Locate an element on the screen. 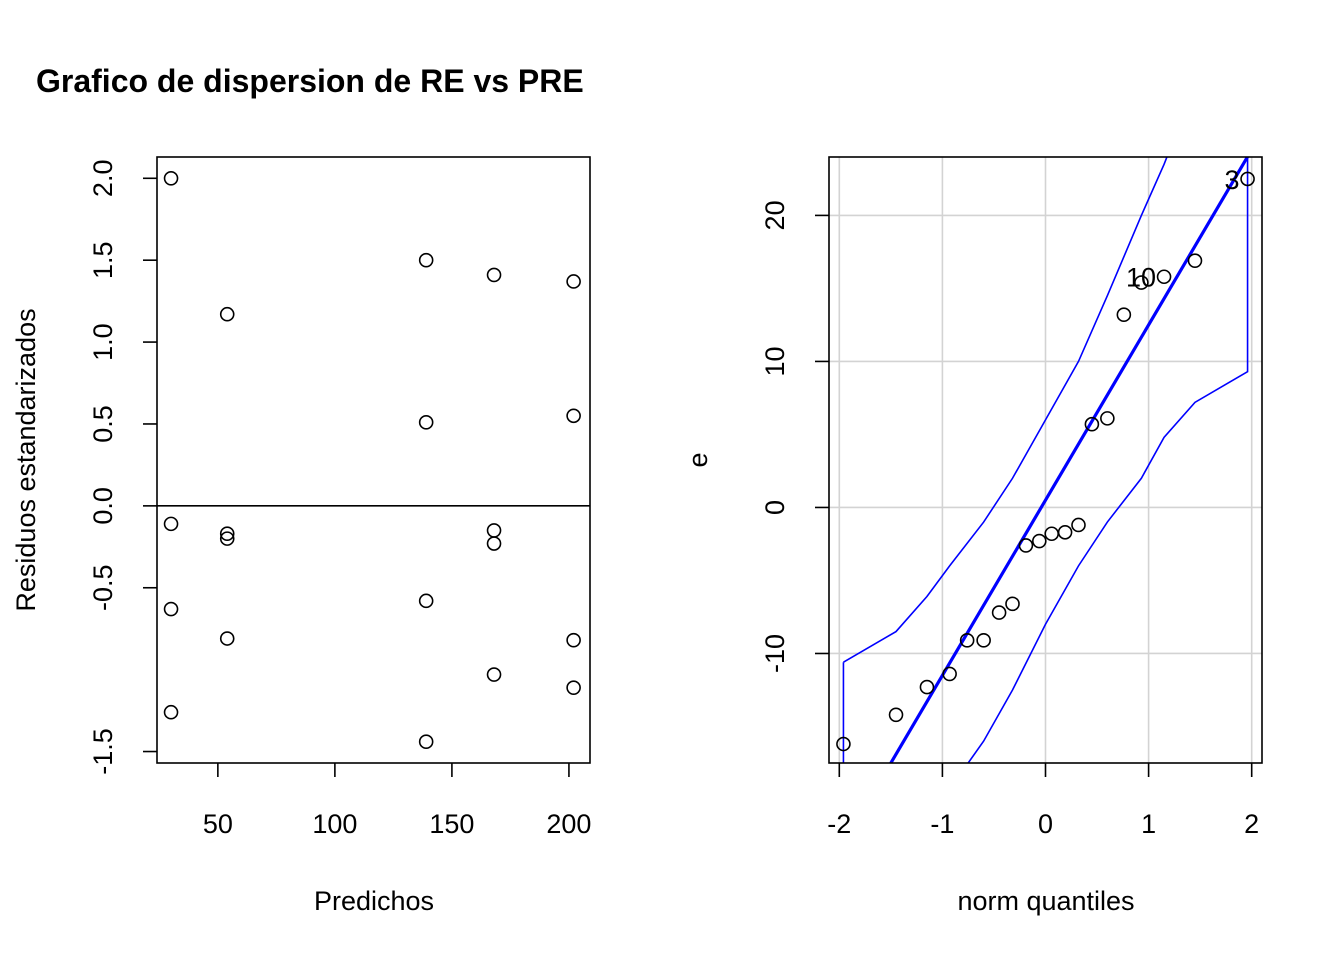 The image size is (1344, 960). left-y-tick-label: 0.5 is located at coordinates (103, 424).